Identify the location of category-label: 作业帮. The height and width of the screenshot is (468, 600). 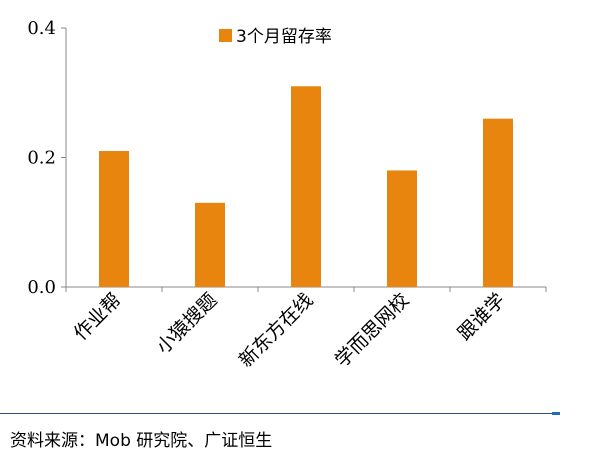
(98, 317).